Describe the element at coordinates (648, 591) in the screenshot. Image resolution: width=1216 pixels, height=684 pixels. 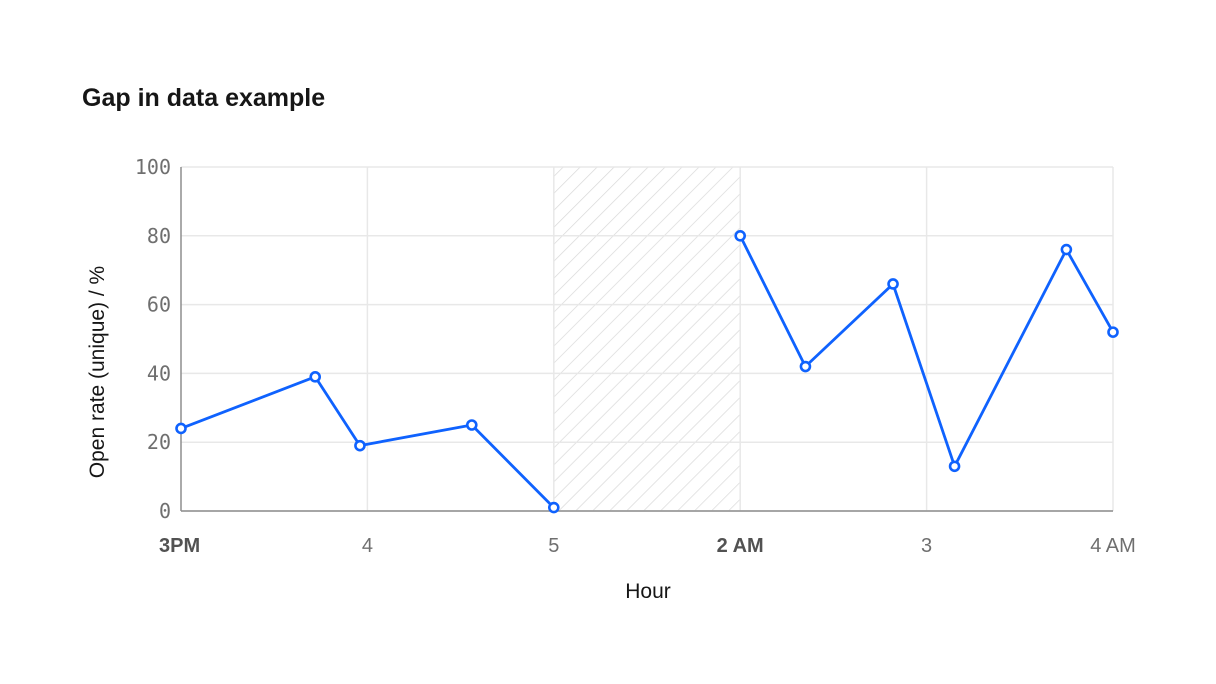
I see `x-axis-label: Hour` at that location.